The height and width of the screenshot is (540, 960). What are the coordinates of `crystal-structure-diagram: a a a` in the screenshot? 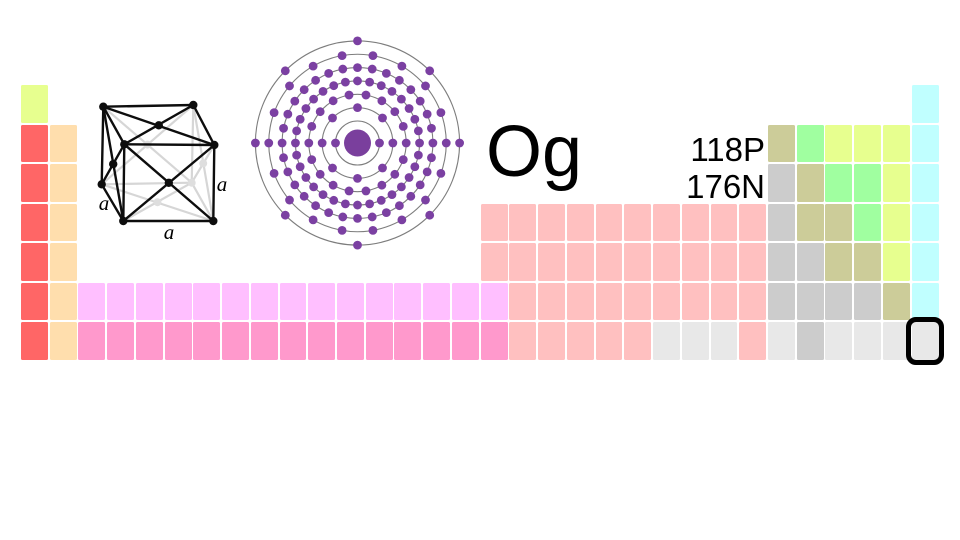 It's located at (162, 172).